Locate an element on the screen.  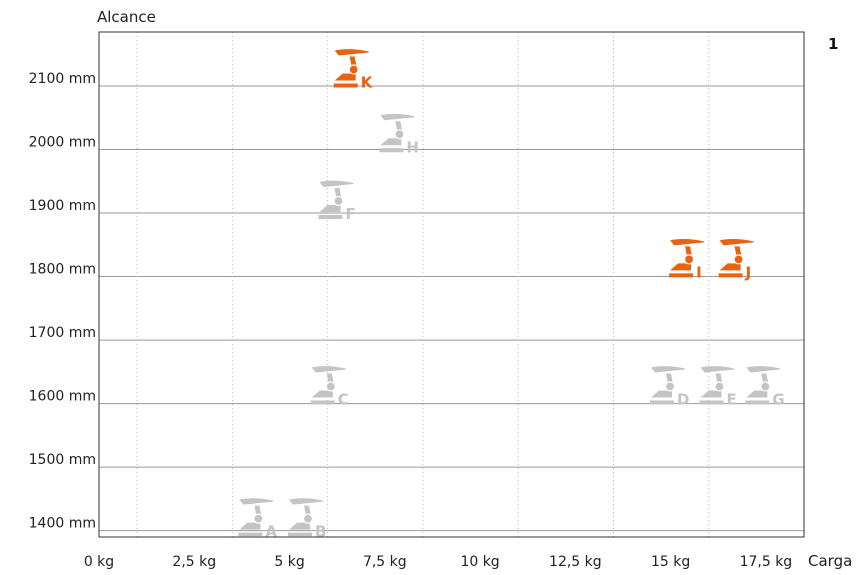
x-tick-label: 10 kg is located at coordinates (479, 562).